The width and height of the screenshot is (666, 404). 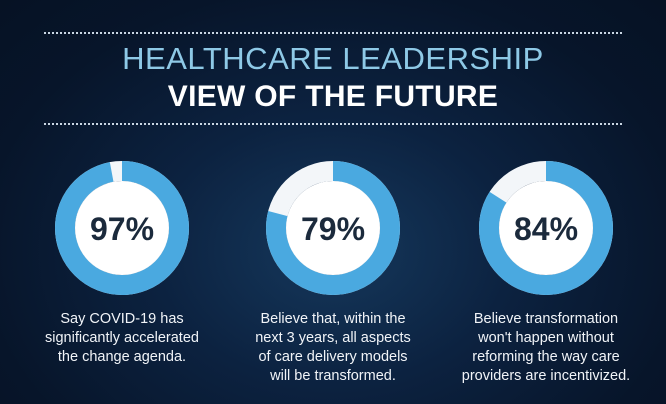 I want to click on donut-1-label: 97%, so click(x=122, y=229).